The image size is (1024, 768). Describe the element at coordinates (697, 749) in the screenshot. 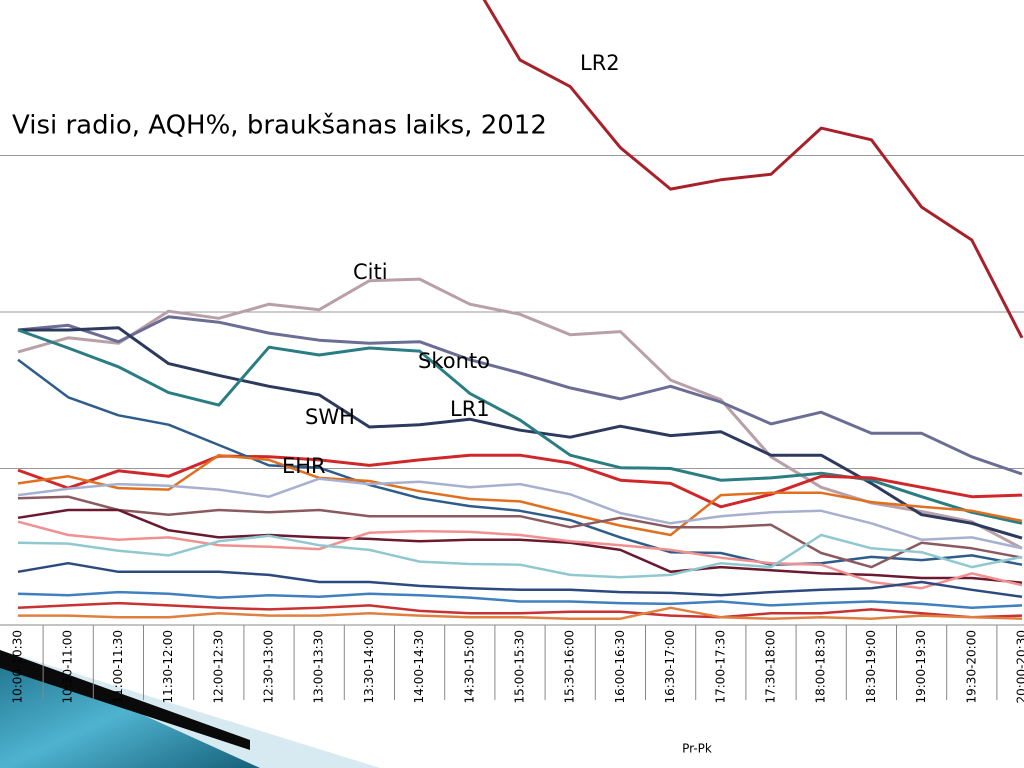

I see `x-axis-label: Pr-Pk` at that location.